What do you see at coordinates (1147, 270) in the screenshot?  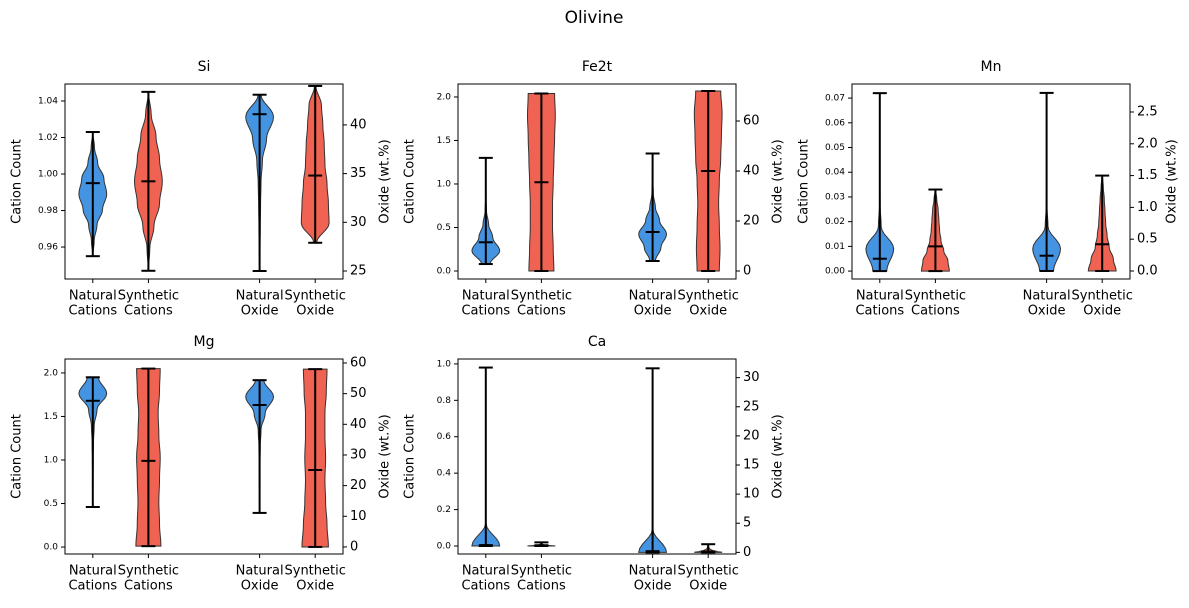 I see `y2-tick-label: 0.0` at bounding box center [1147, 270].